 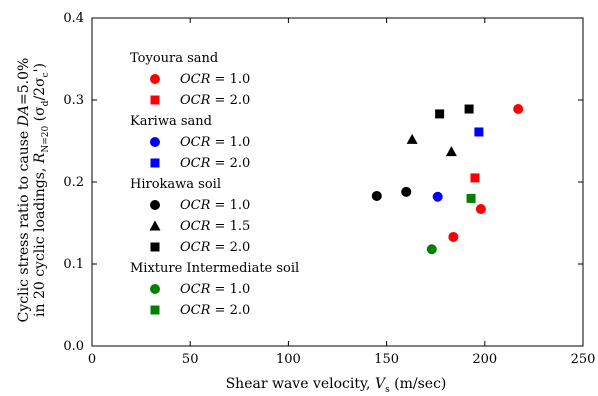 What do you see at coordinates (583, 359) in the screenshot?
I see `x-tick-label: 250` at bounding box center [583, 359].